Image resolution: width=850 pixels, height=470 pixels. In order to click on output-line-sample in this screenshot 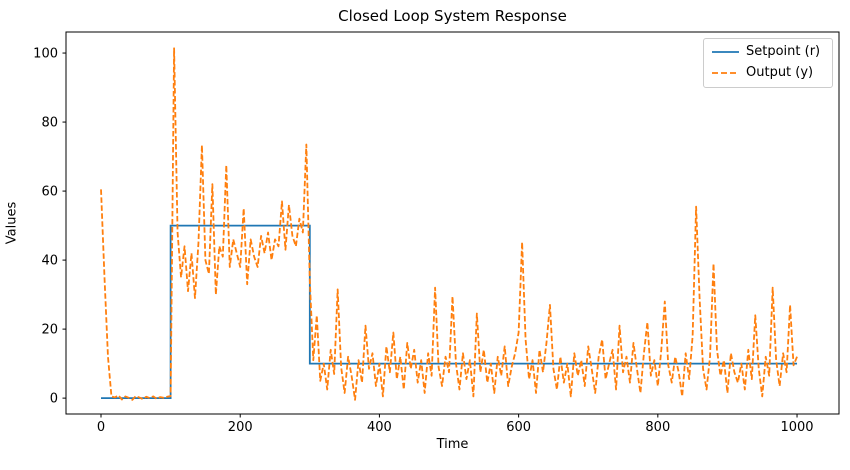, I will do `click(725, 73)`.